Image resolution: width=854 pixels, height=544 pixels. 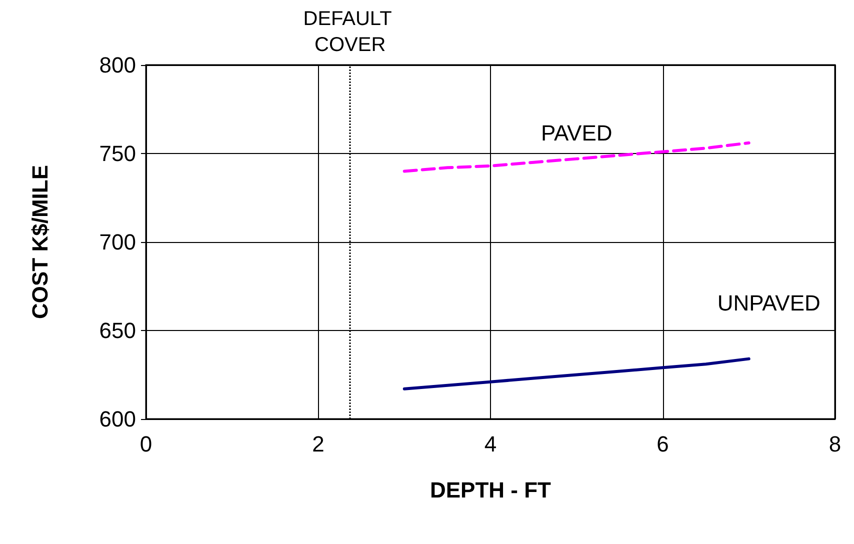 What do you see at coordinates (318, 444) in the screenshot?
I see `x-tick-label: 2` at bounding box center [318, 444].